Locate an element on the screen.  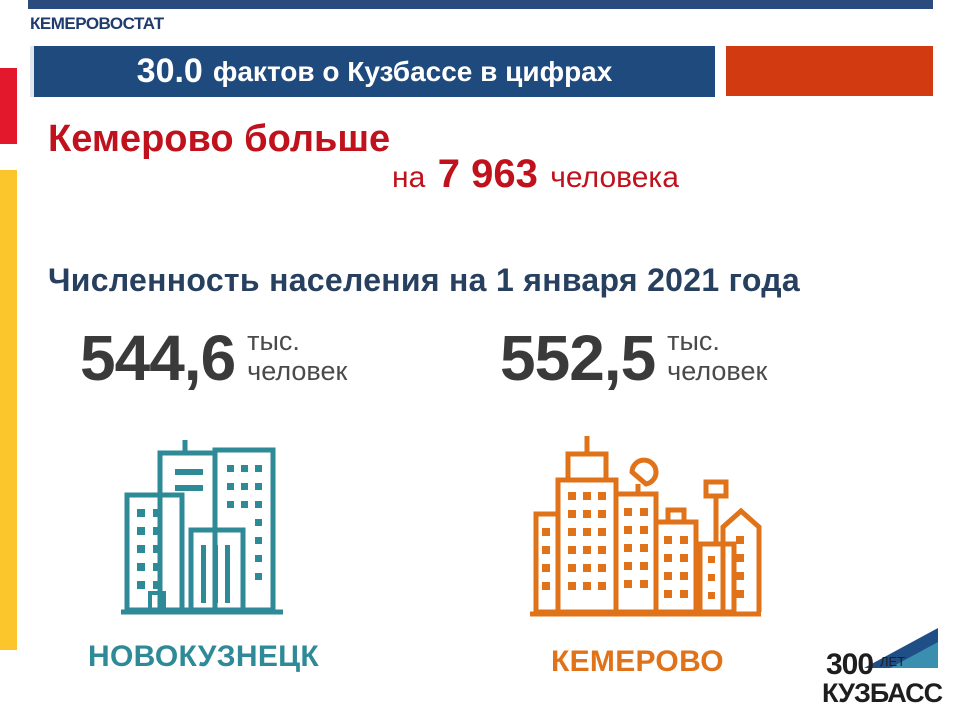
difference-line: на 7 963 человека is located at coordinates (535, 174).